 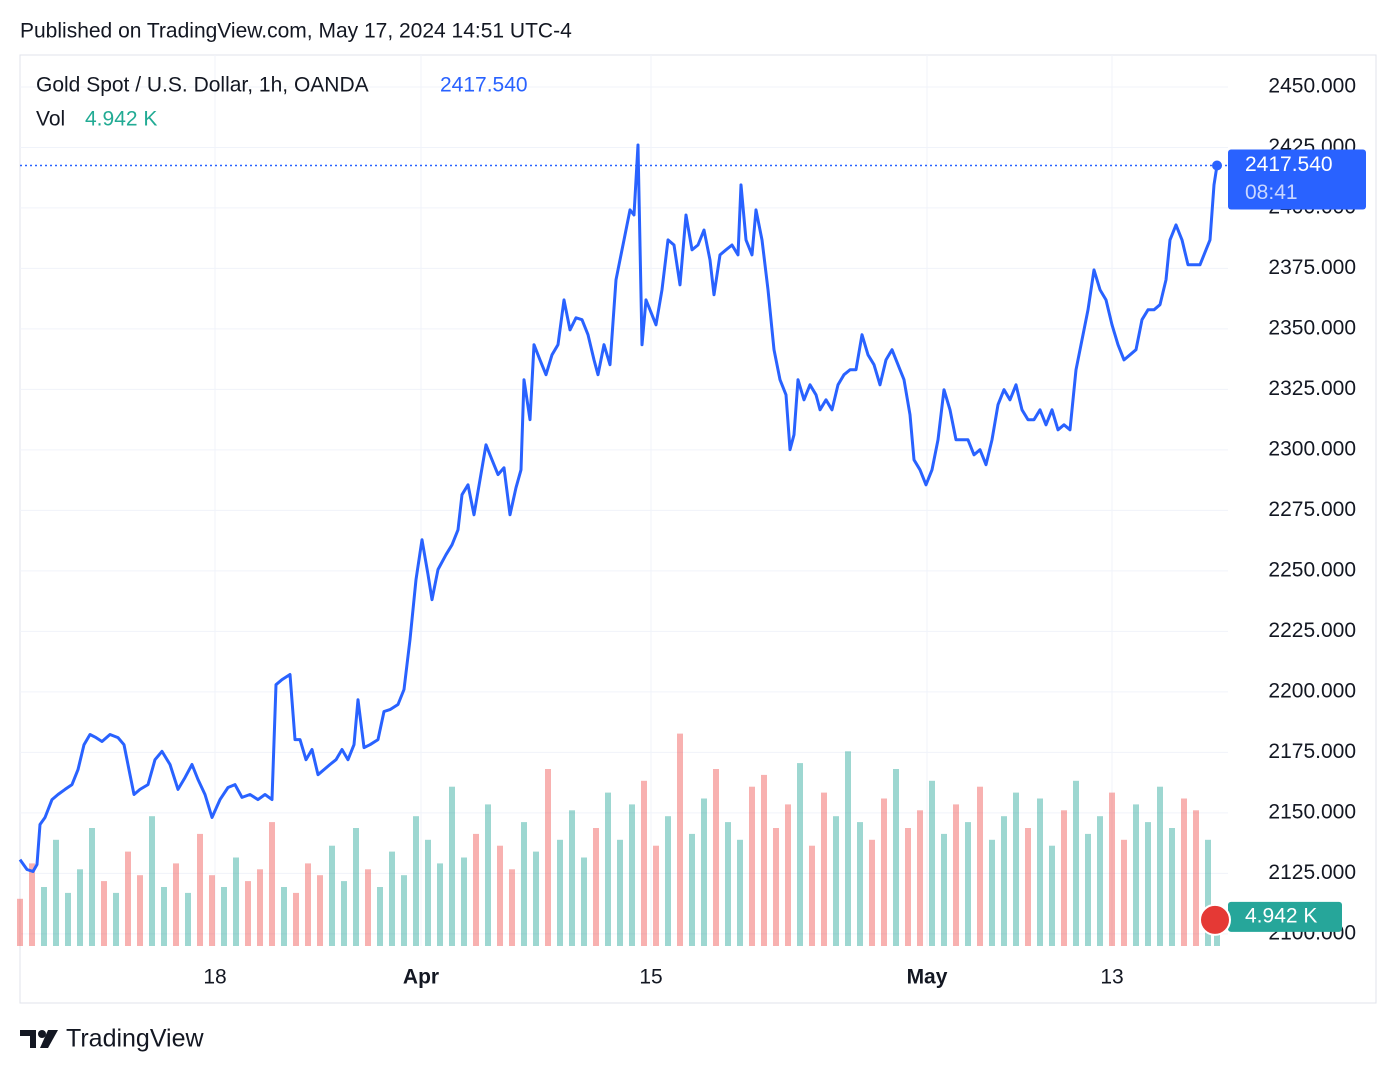 I want to click on last-price-axis-label: 2417.540, so click(x=1289, y=164).